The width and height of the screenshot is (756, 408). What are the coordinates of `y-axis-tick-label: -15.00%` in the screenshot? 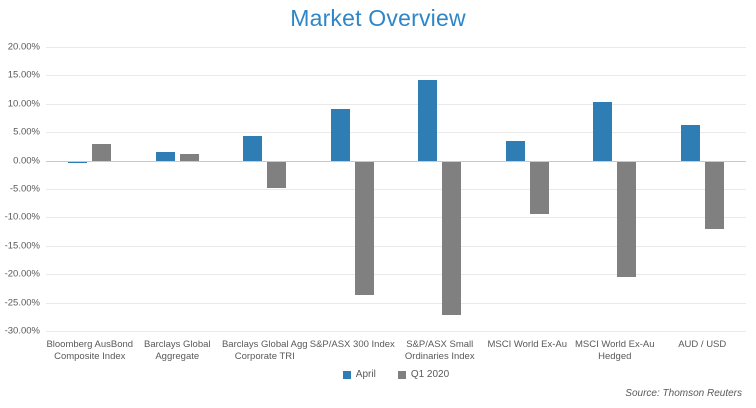 It's located at (22, 246).